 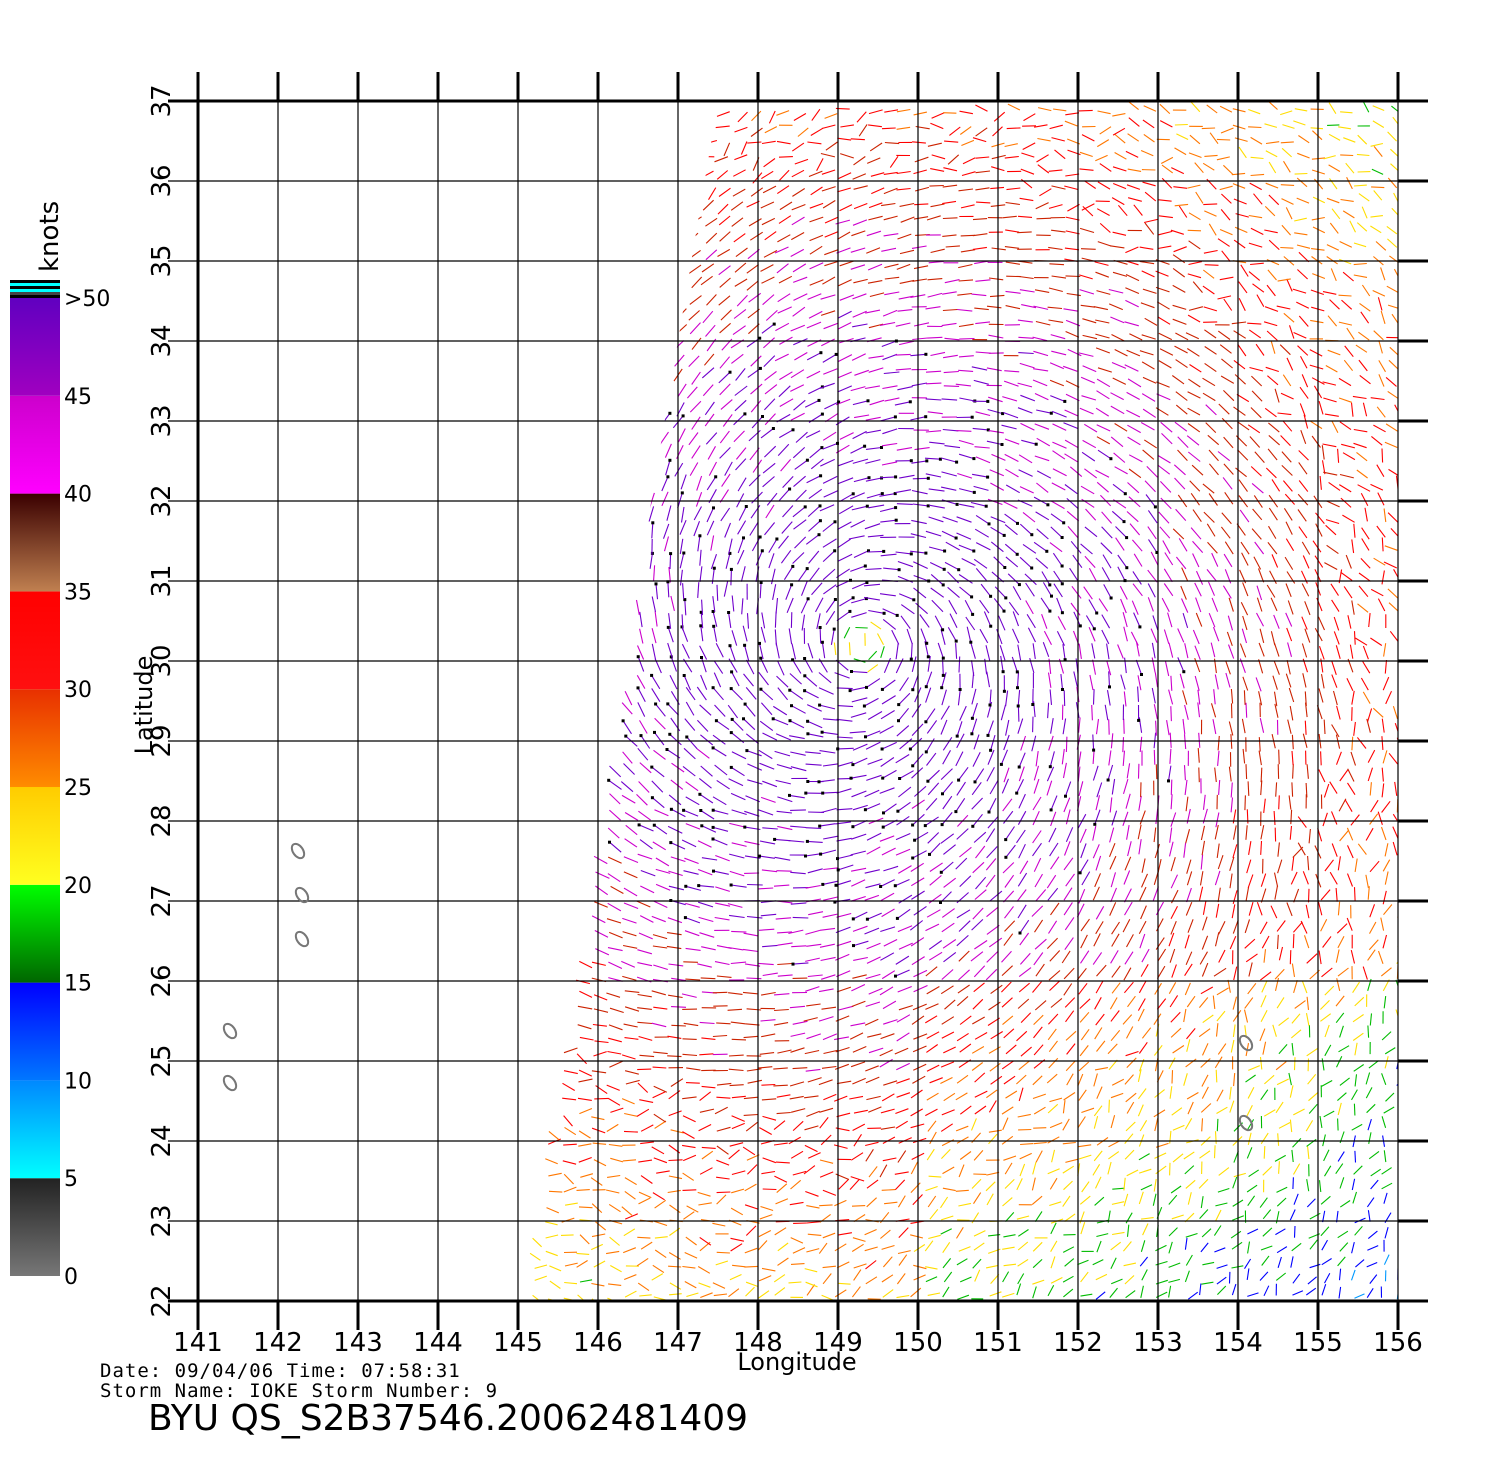 I want to click on longitude-tick-label: 156, so click(x=1398, y=1343).